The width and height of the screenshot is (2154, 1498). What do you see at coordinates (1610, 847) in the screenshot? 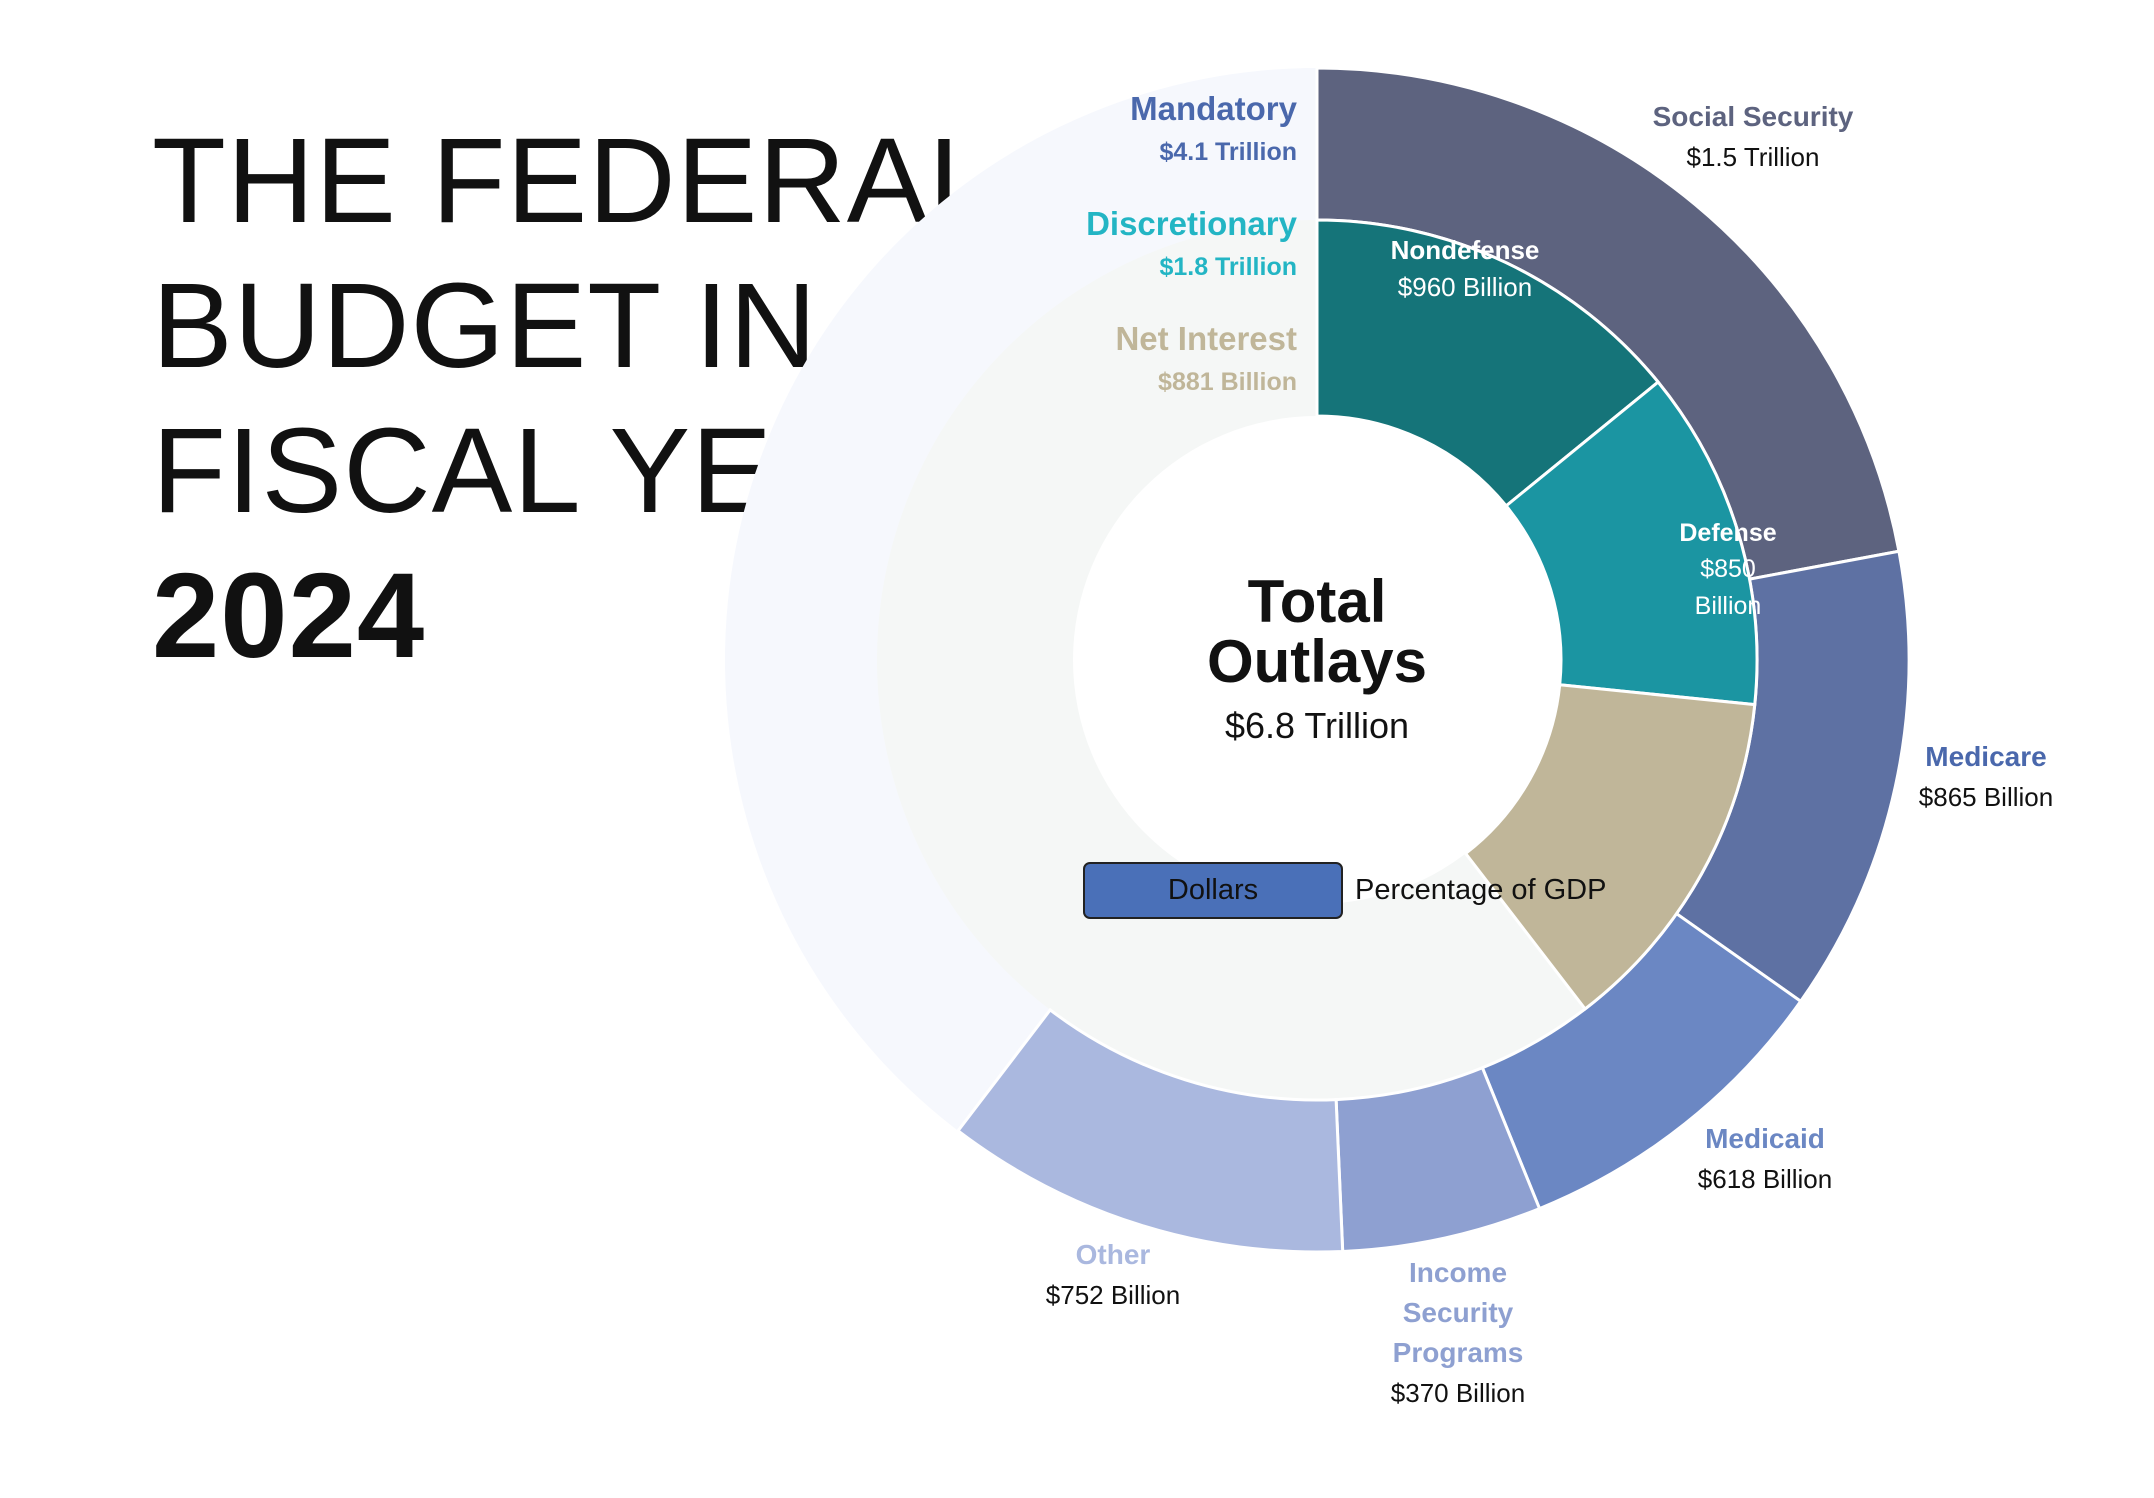
I see `inner-segment-net-interest` at bounding box center [1610, 847].